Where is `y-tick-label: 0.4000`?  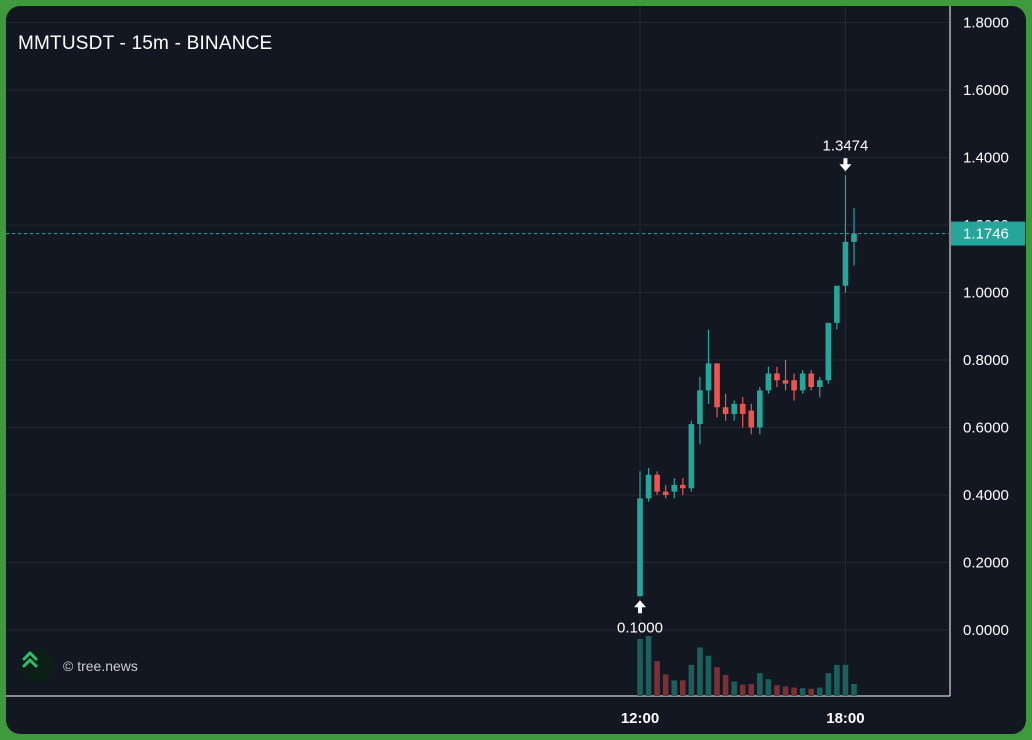
y-tick-label: 0.4000 is located at coordinates (986, 495).